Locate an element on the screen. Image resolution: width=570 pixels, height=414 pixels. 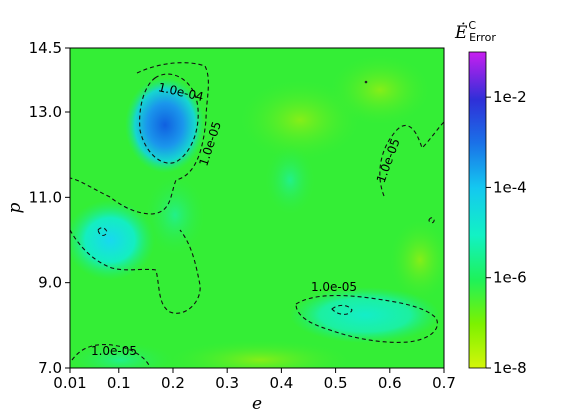
x-tick-label: 0.7 is located at coordinates (444, 383).